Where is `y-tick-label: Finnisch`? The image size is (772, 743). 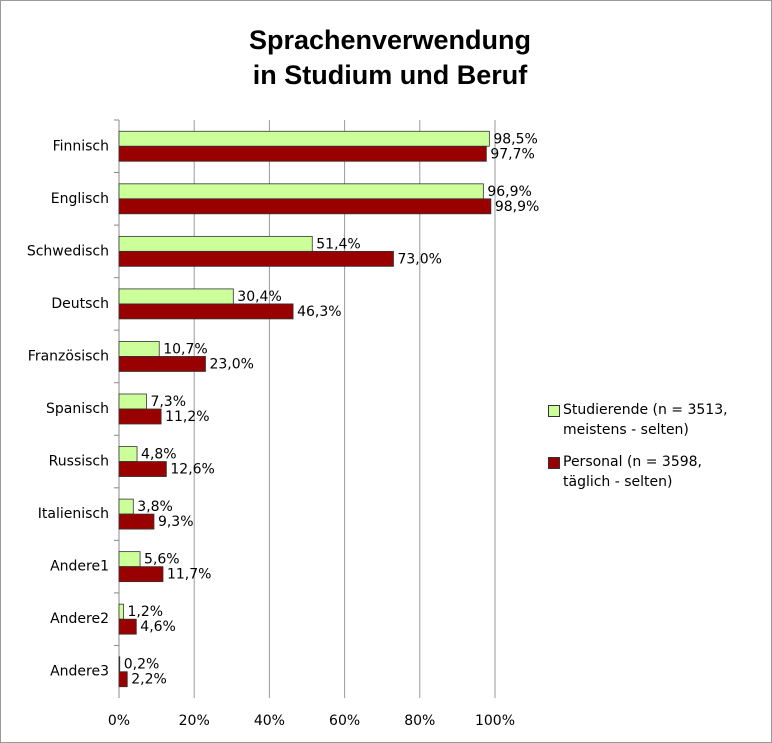 y-tick-label: Finnisch is located at coordinates (81, 146).